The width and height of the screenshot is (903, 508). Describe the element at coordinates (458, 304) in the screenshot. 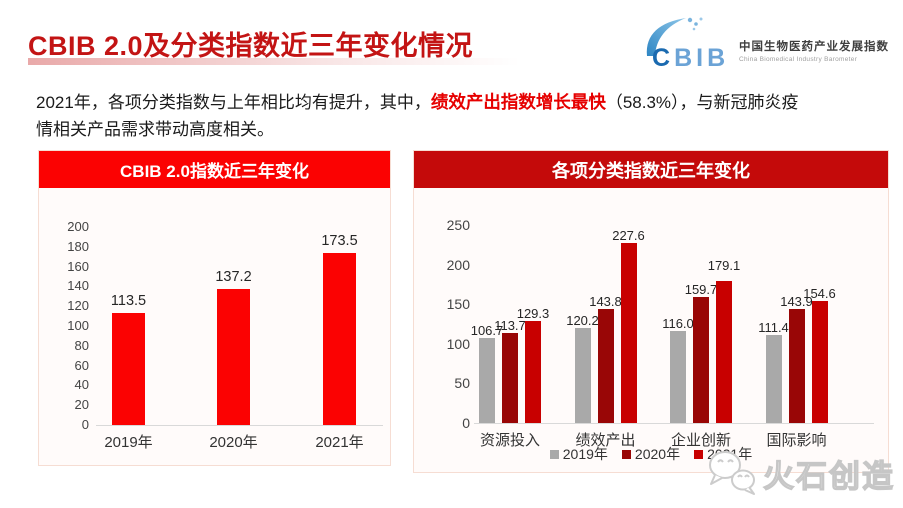

I see `y-axis-tick-label: 150` at that location.